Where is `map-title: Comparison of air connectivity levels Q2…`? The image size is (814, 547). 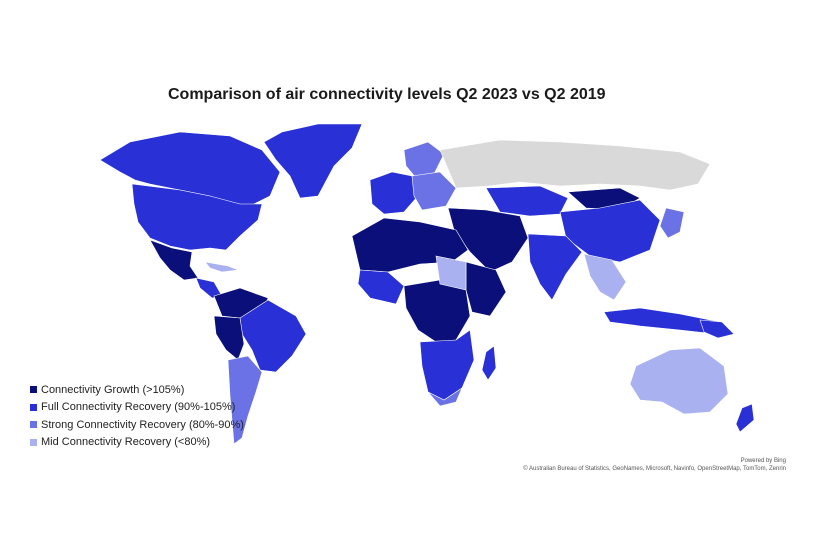
map-title: Comparison of air connectivity levels Q2… is located at coordinates (387, 94).